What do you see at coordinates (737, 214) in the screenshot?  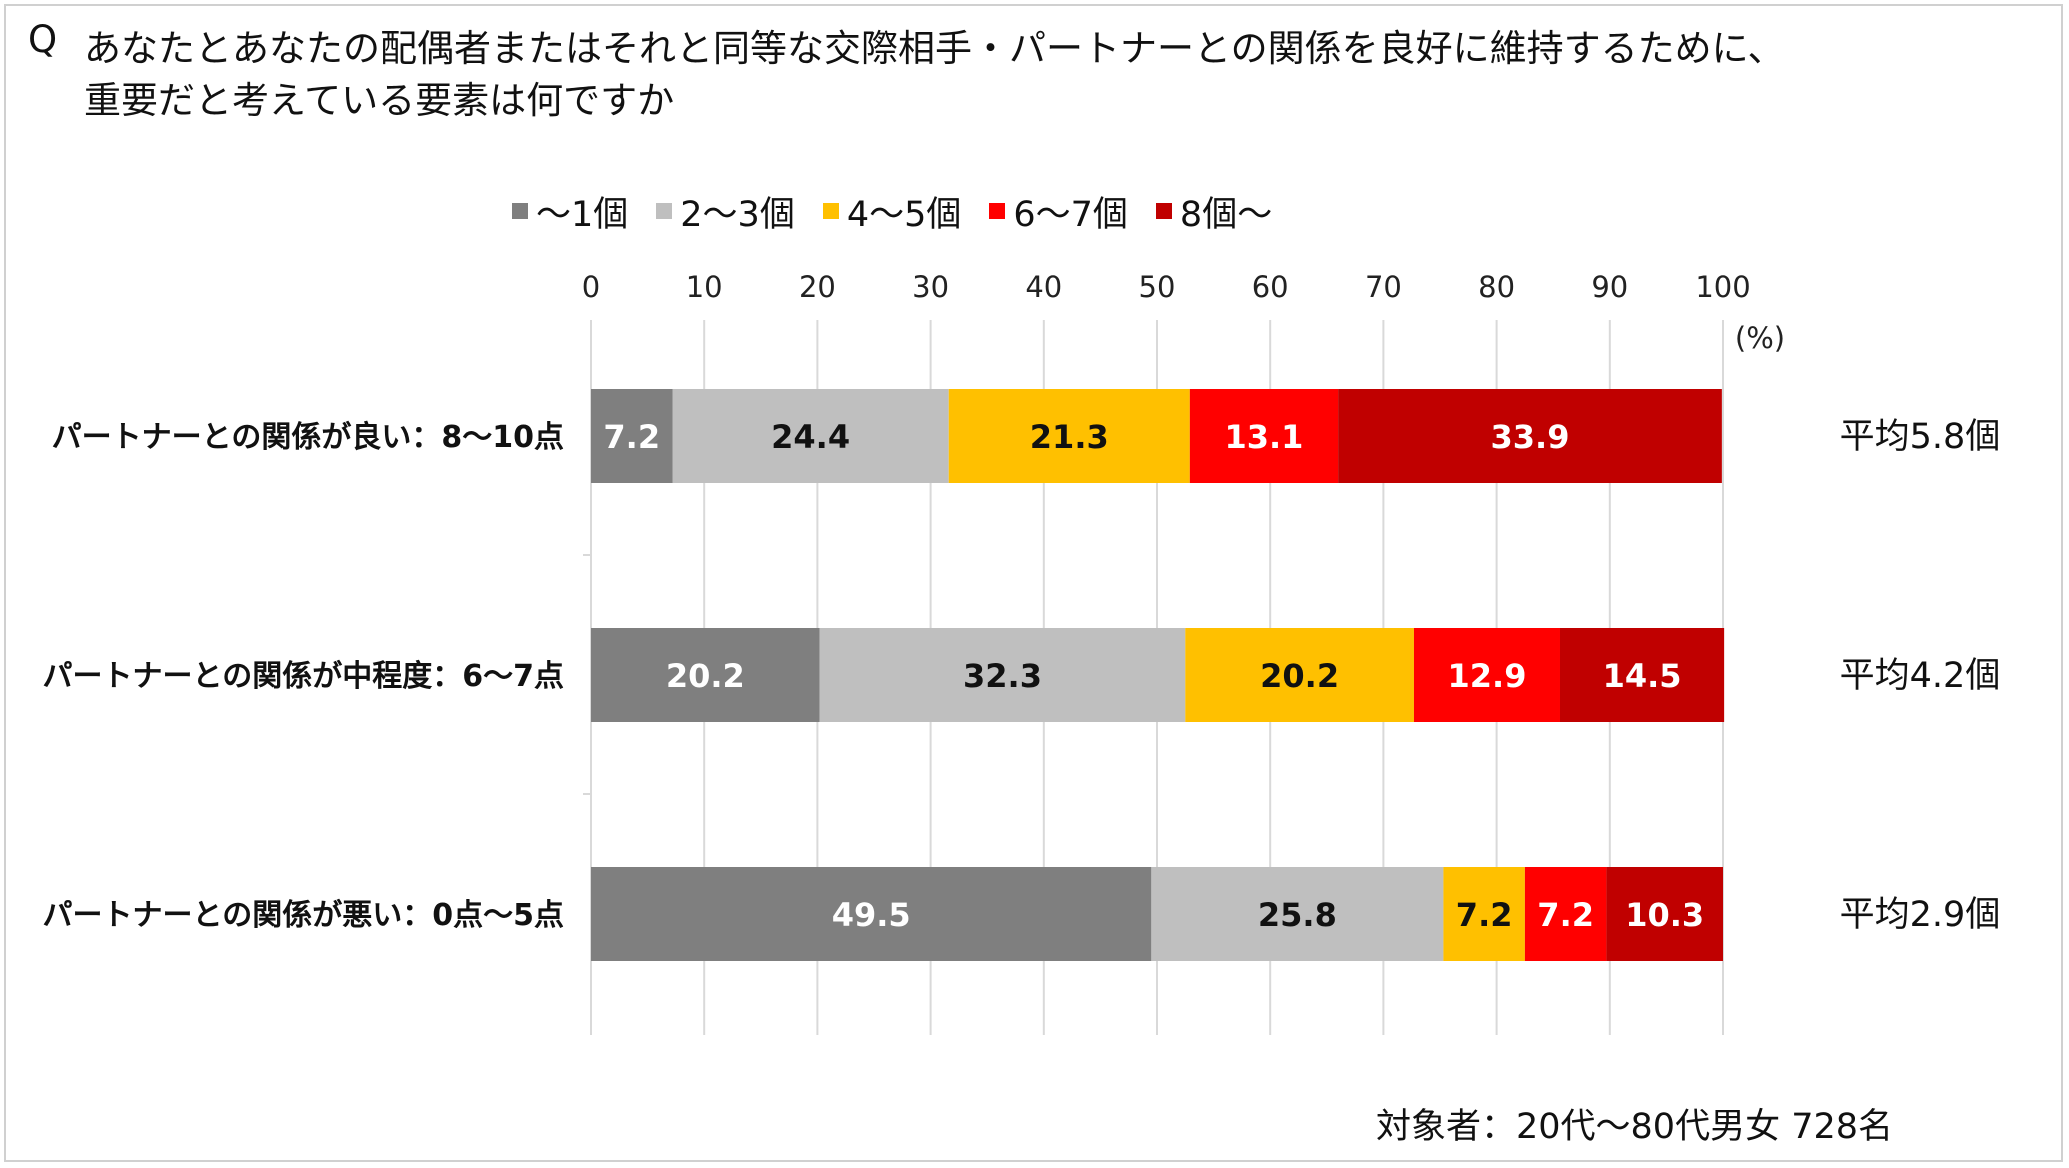 I see `legend-label: 2～3個` at bounding box center [737, 214].